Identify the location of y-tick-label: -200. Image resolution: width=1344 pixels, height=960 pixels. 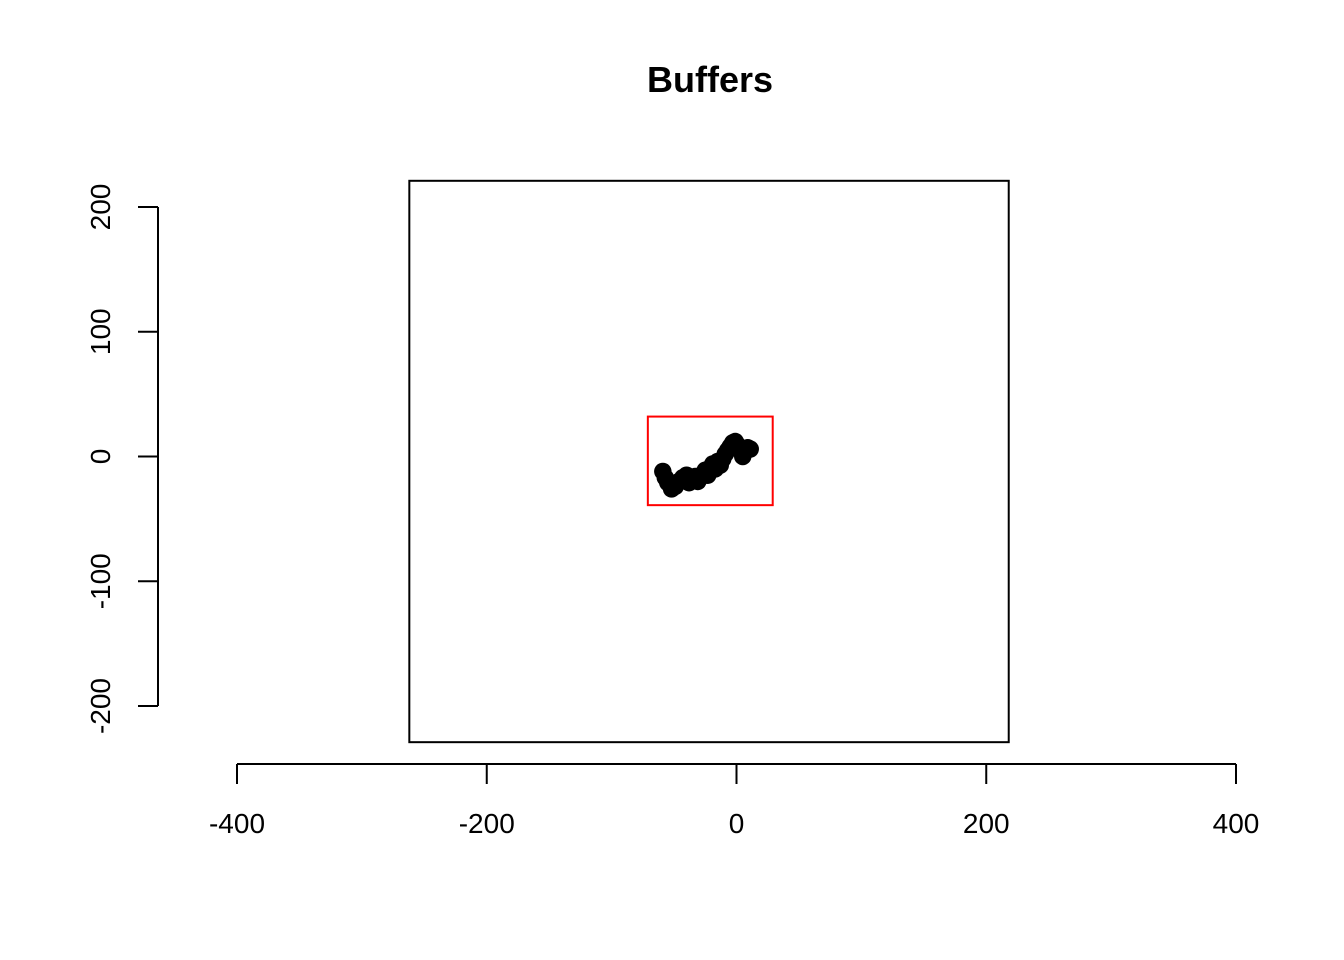
(100, 706).